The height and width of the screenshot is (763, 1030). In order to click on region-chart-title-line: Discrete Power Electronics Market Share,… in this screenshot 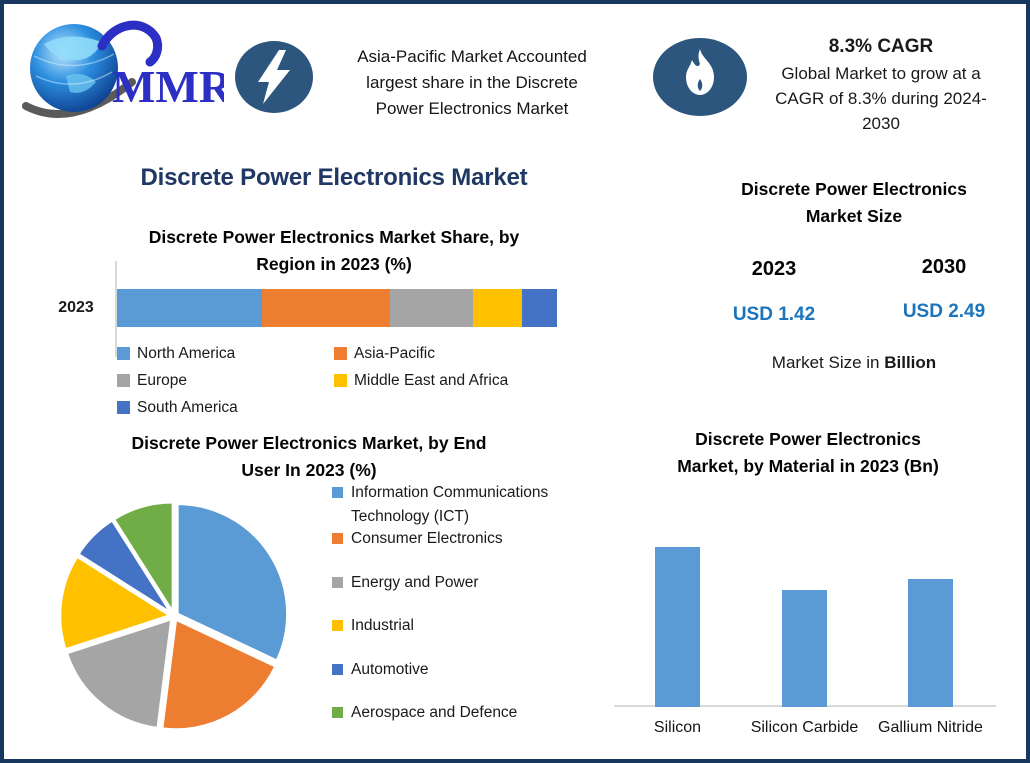, I will do `click(334, 237)`.